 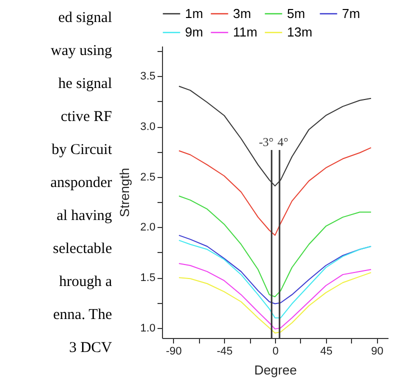 I want to click on y-tick-label: 3.5, so click(x=148, y=76).